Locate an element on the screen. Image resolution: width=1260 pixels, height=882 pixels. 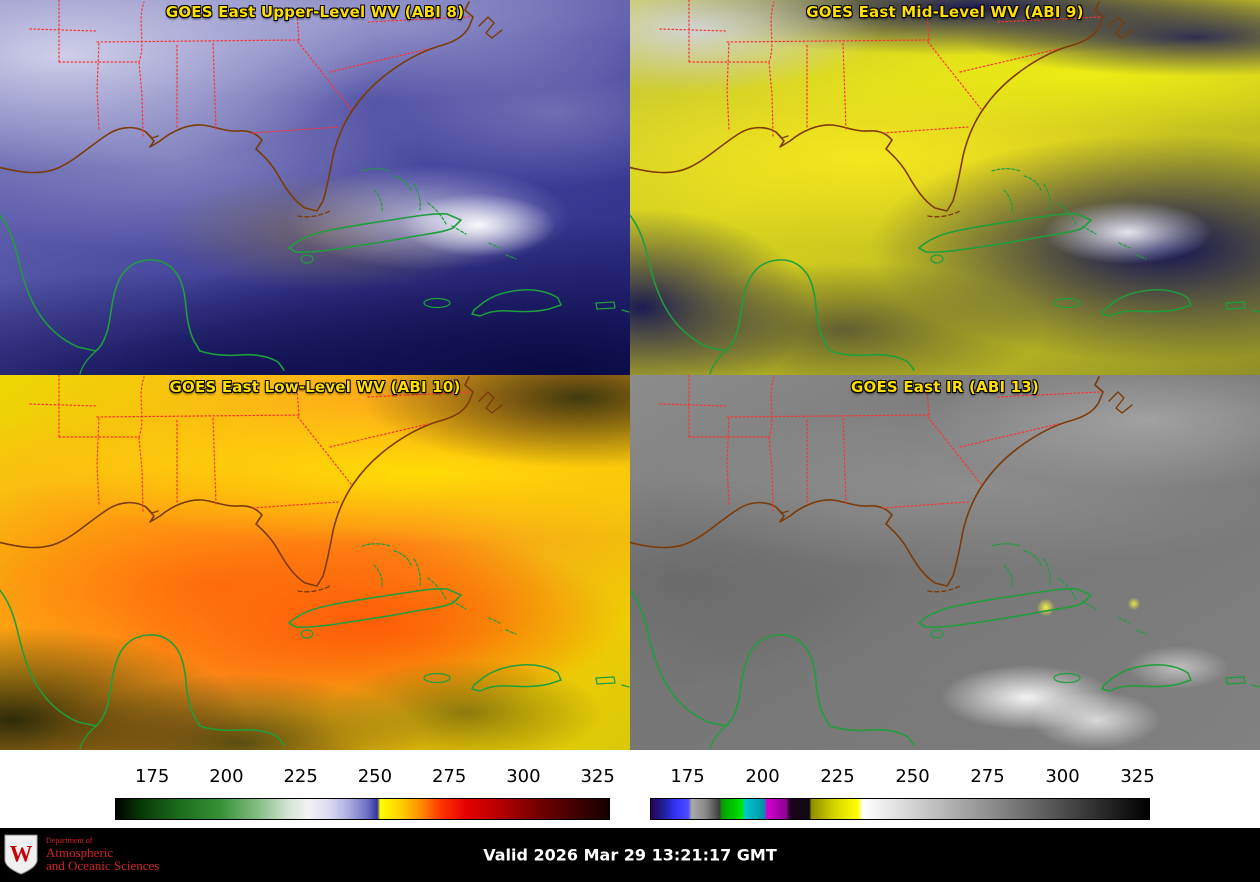
panel-title: GOES East IR (ABI 13) is located at coordinates (944, 387).